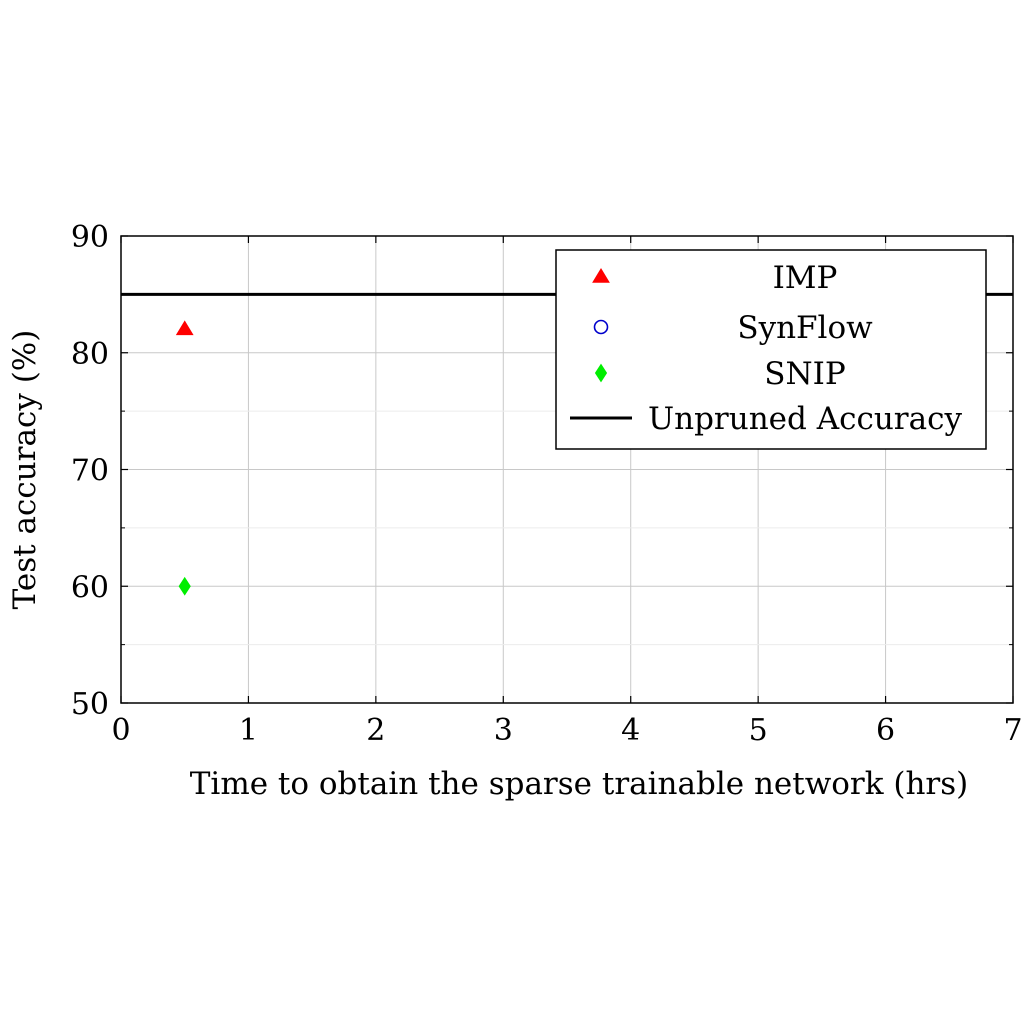  I want to click on y-axis-title: Test accuracy (%), so click(25, 470).